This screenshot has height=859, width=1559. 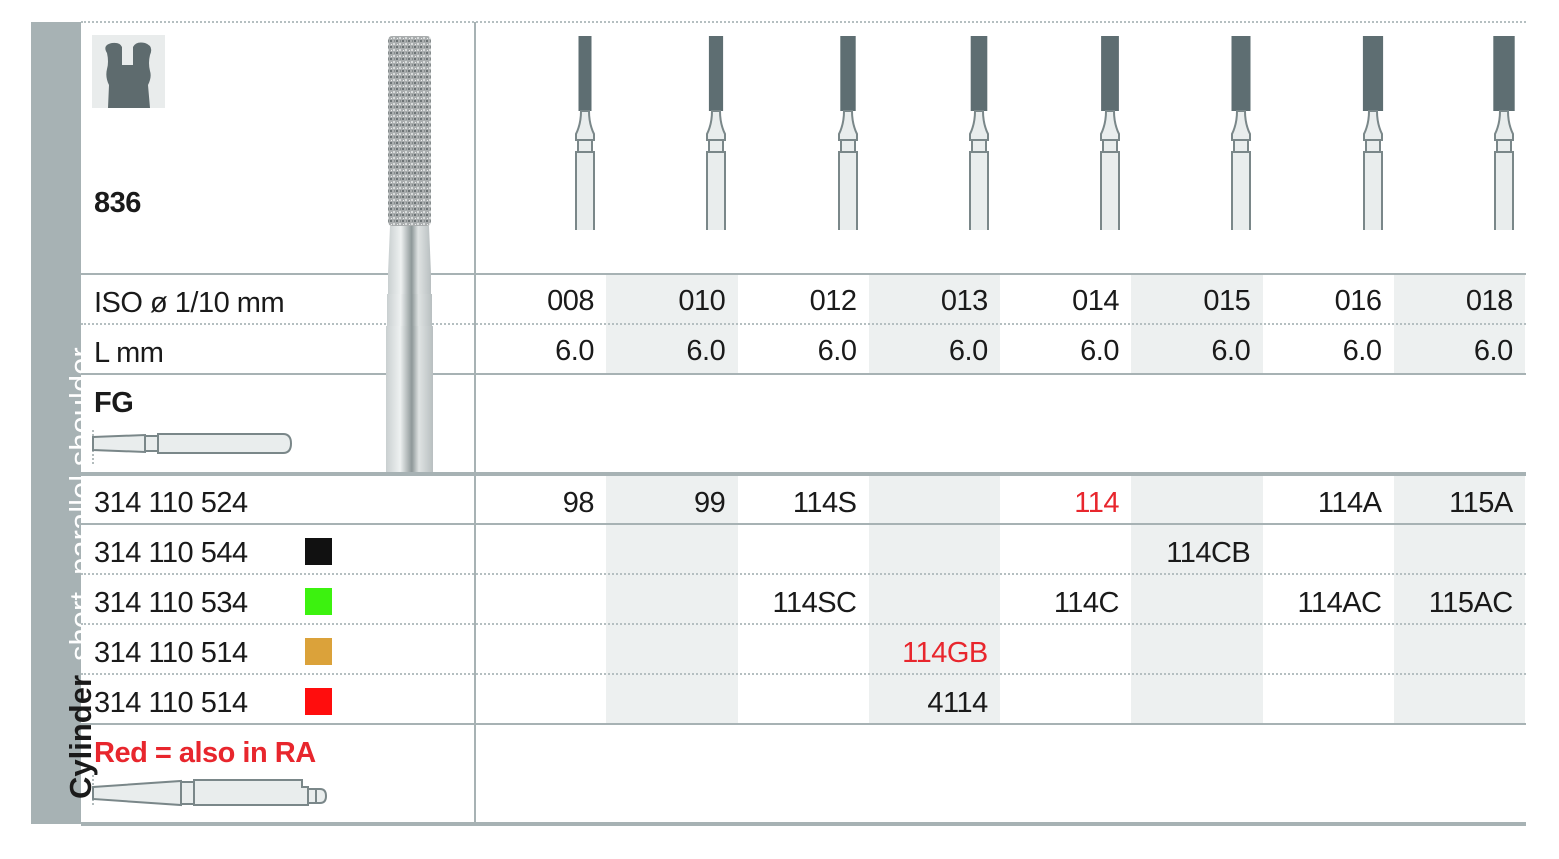 I want to click on reference-number: 114C, so click(x=1086, y=603).